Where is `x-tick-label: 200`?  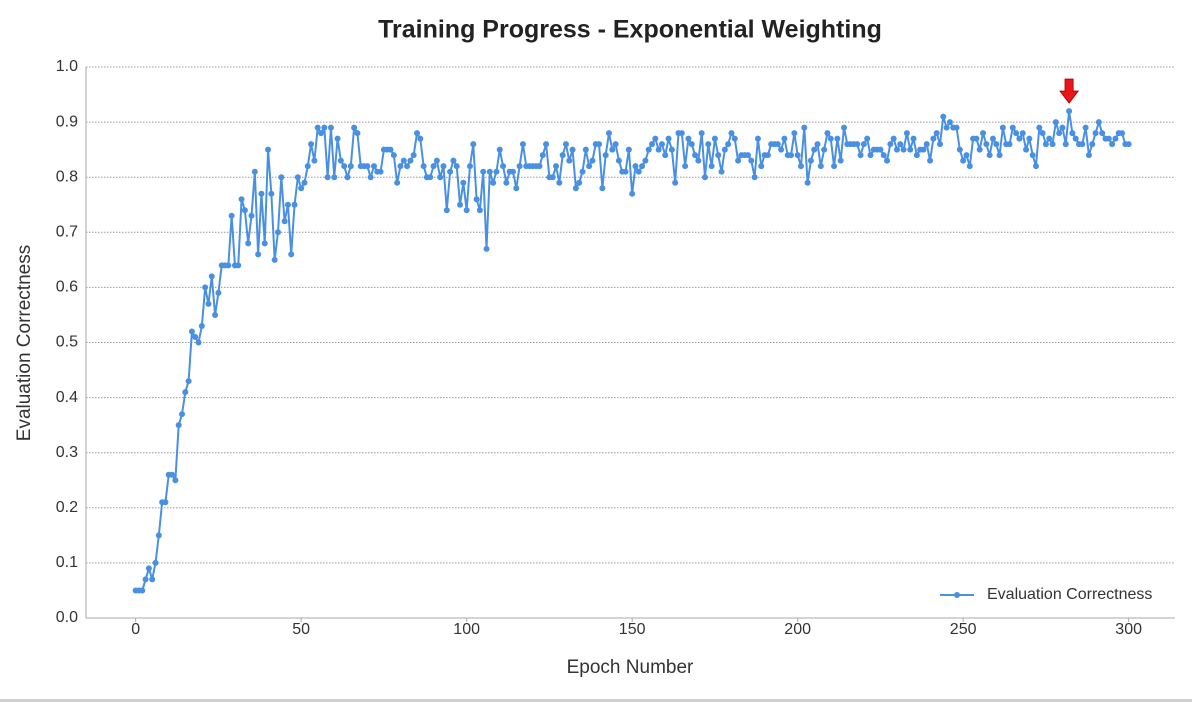 x-tick-label: 200 is located at coordinates (797, 629).